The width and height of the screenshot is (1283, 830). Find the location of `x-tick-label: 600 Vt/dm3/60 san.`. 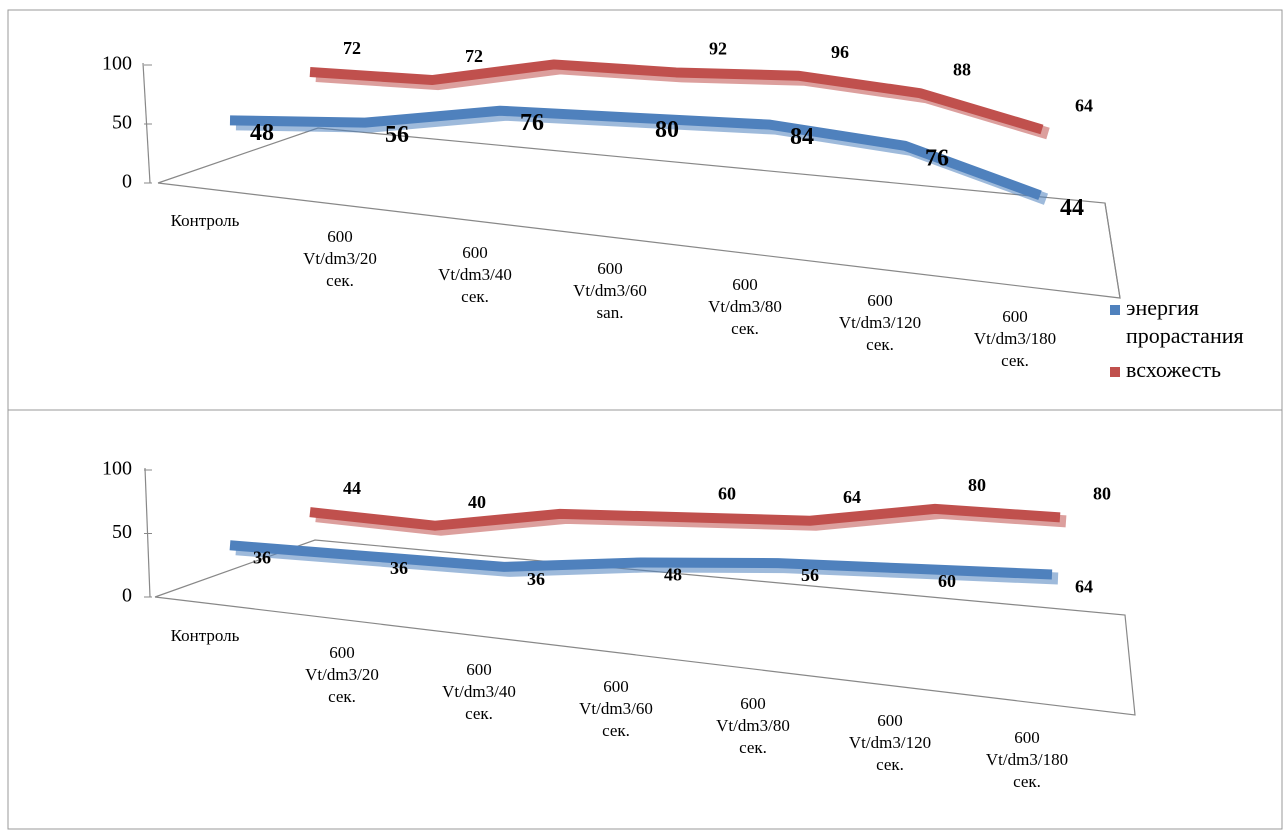

x-tick-label: 600 Vt/dm3/60 san. is located at coordinates (610, 290).